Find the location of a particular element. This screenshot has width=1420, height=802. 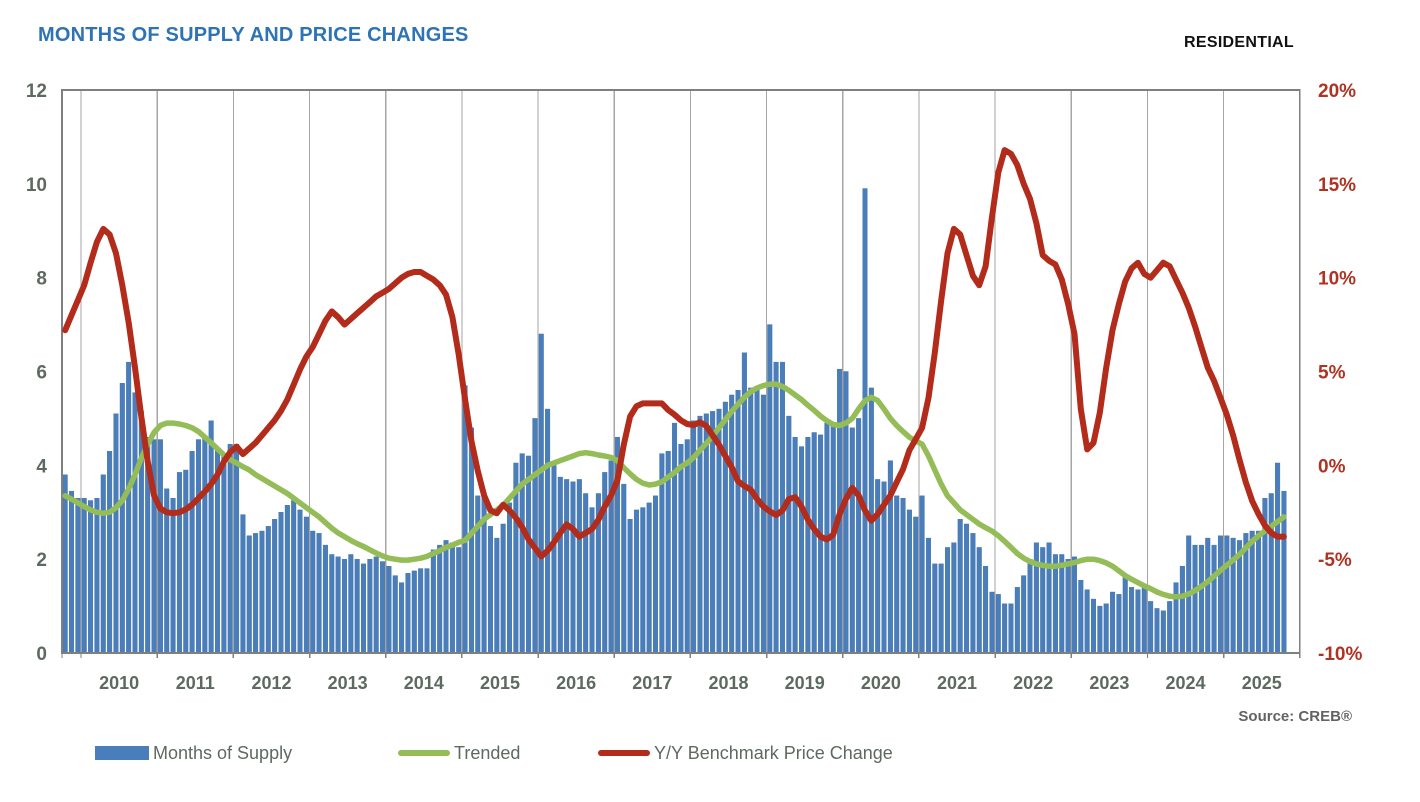

svg-text: 12 is located at coordinates (36, 91).